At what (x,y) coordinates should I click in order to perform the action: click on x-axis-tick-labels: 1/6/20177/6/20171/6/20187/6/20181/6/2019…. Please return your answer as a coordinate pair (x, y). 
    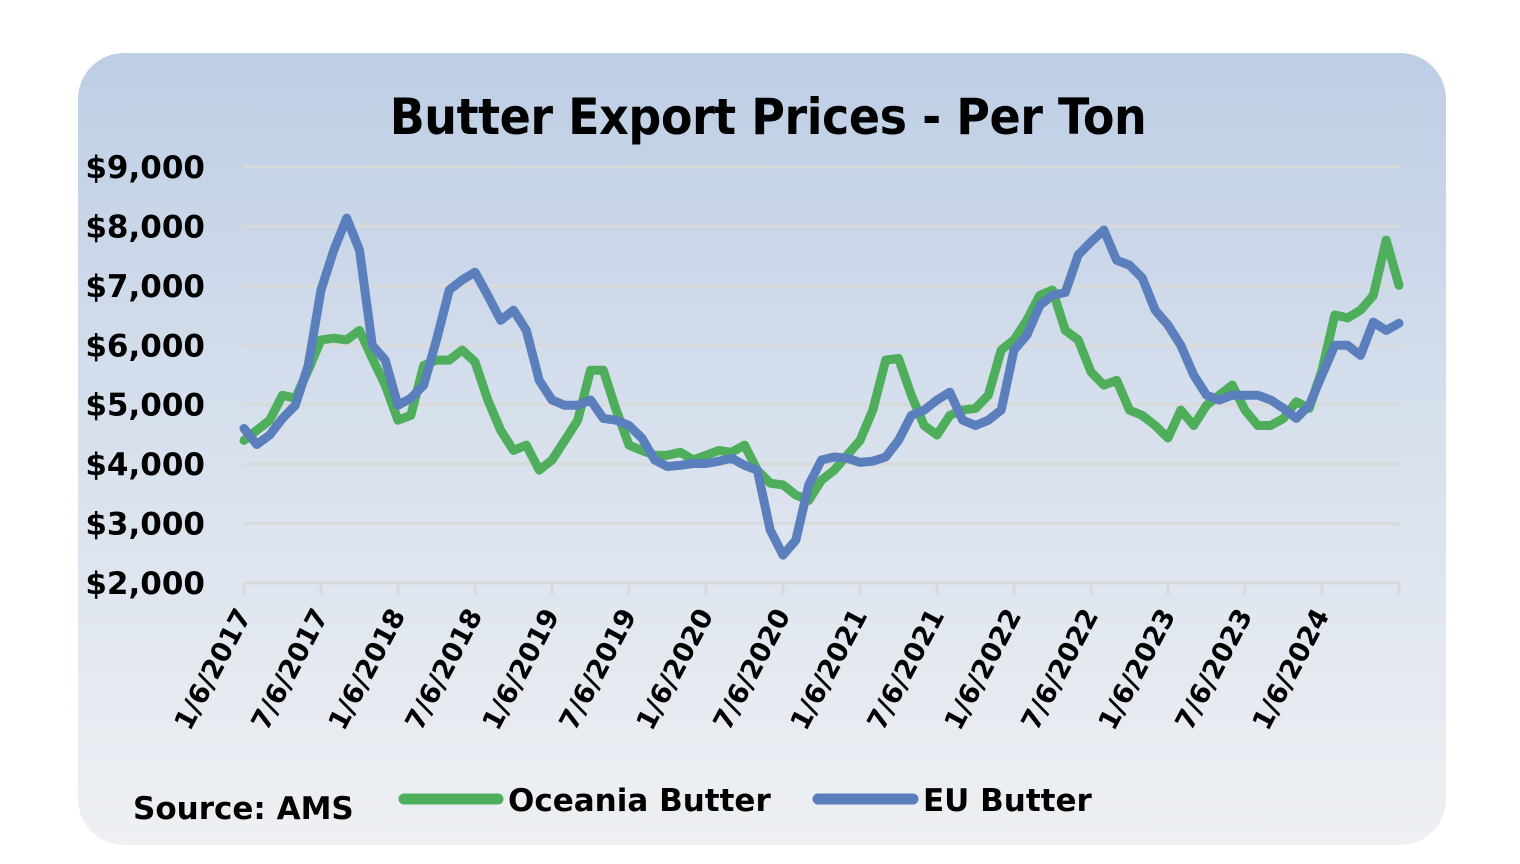
    Looking at the image, I should click on (753, 670).